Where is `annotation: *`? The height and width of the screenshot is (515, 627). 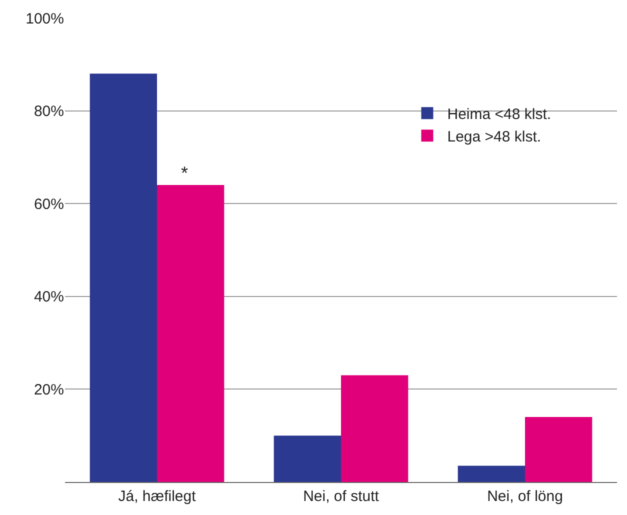 annotation: * is located at coordinates (184, 173).